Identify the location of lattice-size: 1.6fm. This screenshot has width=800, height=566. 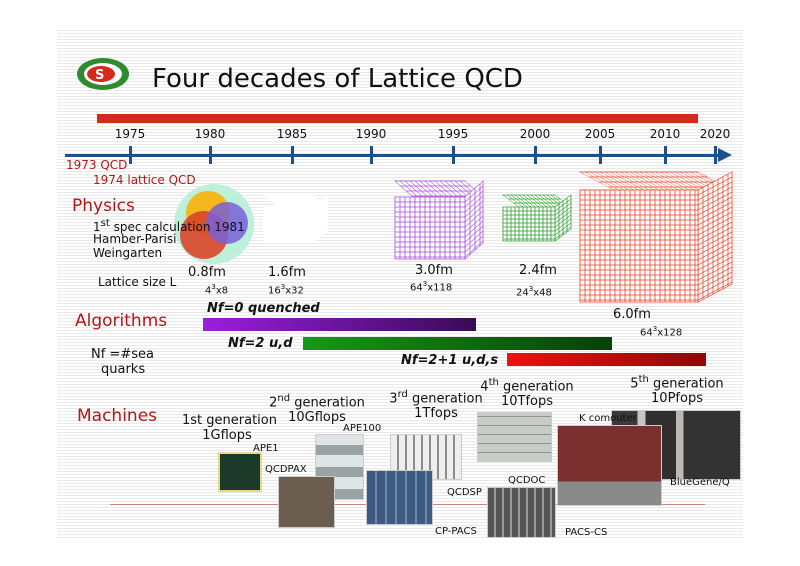
(287, 272).